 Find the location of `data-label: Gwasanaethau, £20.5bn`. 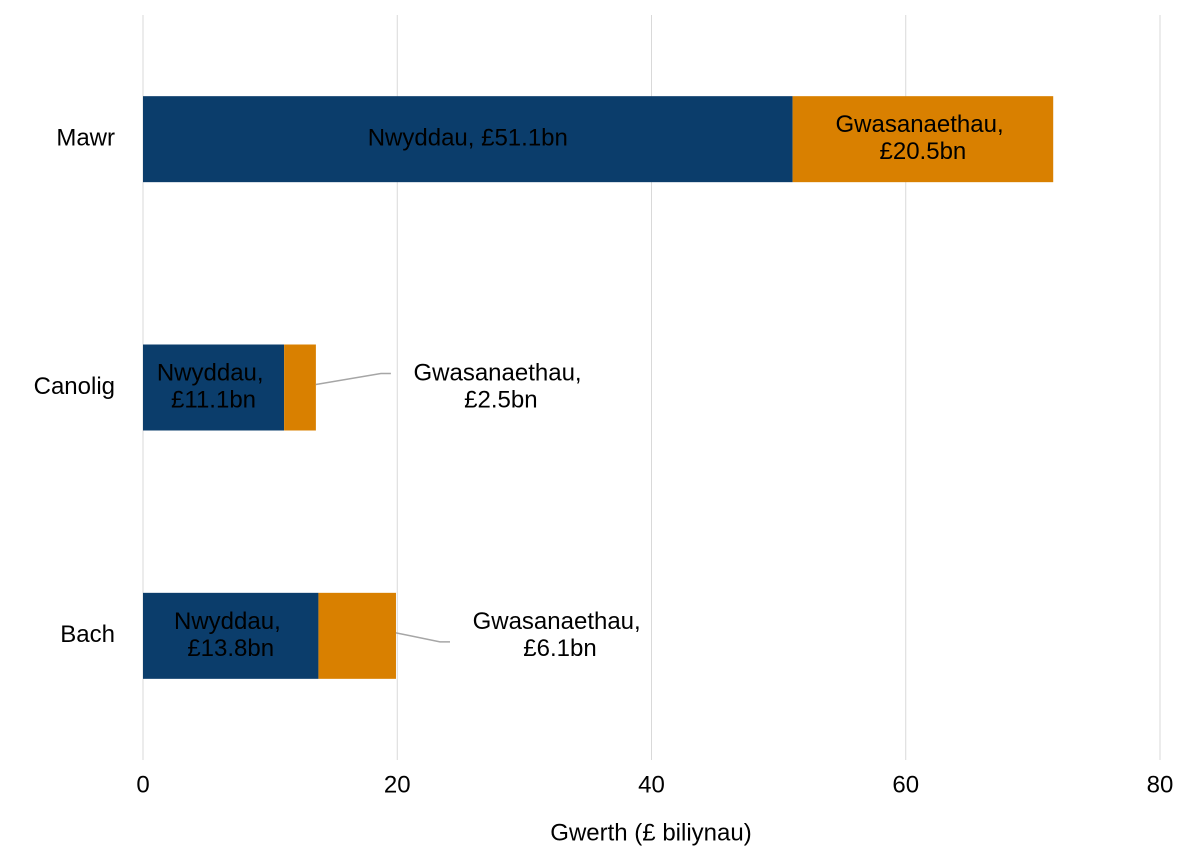

data-label: Gwasanaethau, £20.5bn is located at coordinates (923, 139).